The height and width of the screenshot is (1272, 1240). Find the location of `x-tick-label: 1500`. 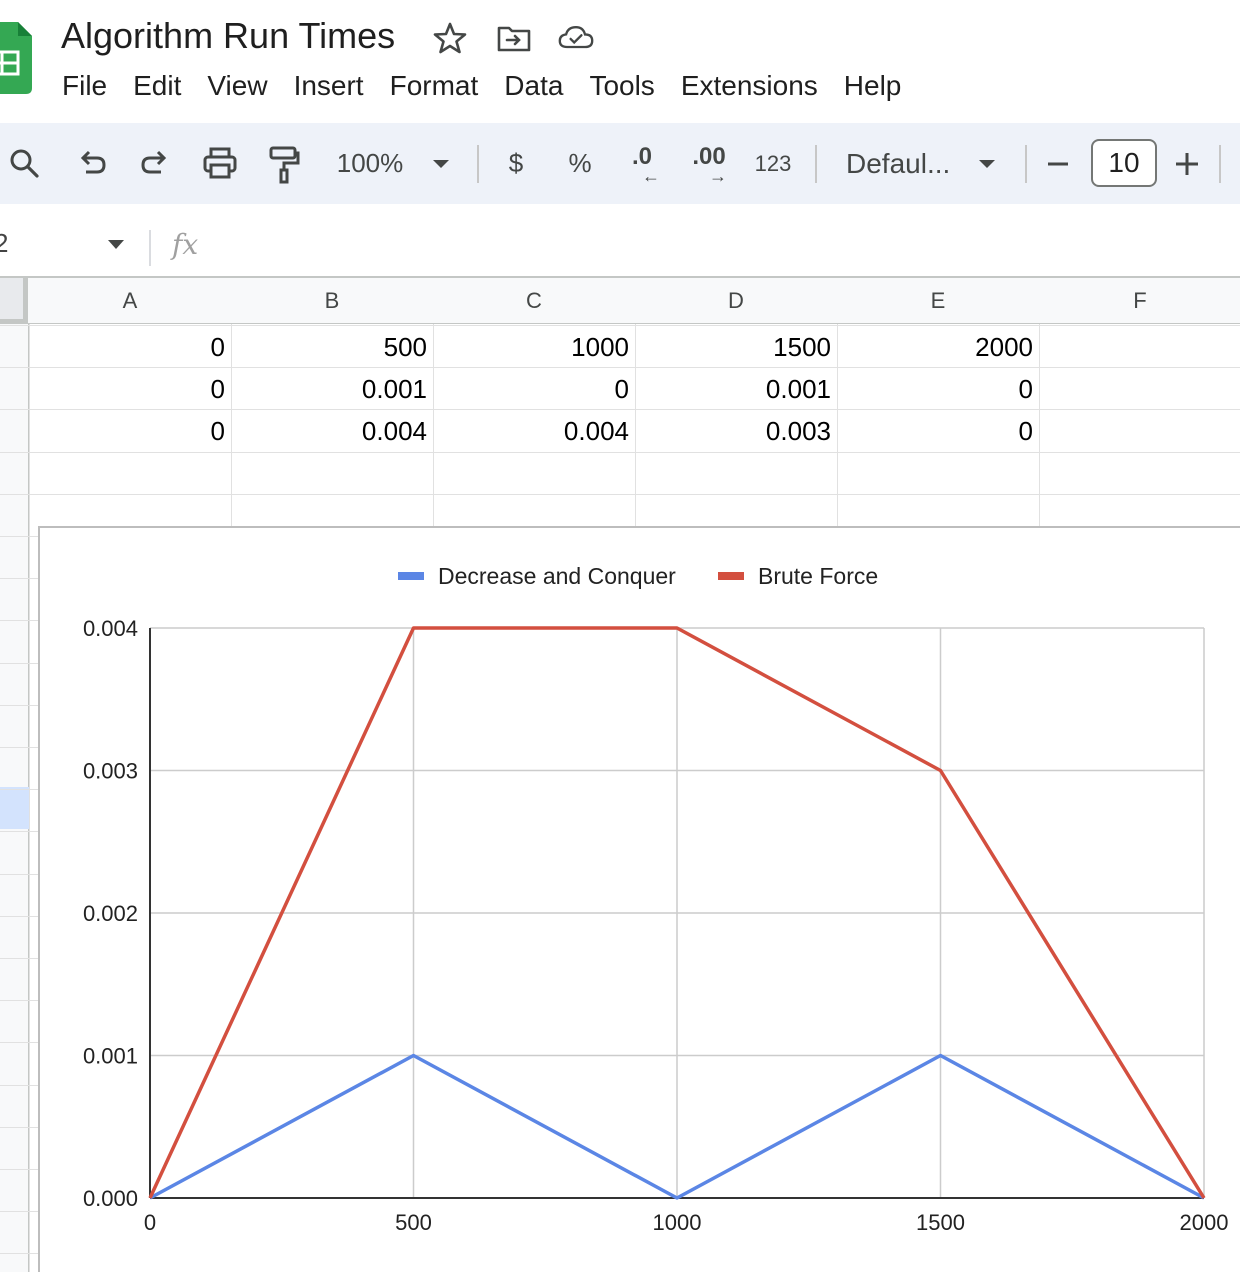

x-tick-label: 1500 is located at coordinates (940, 1222).